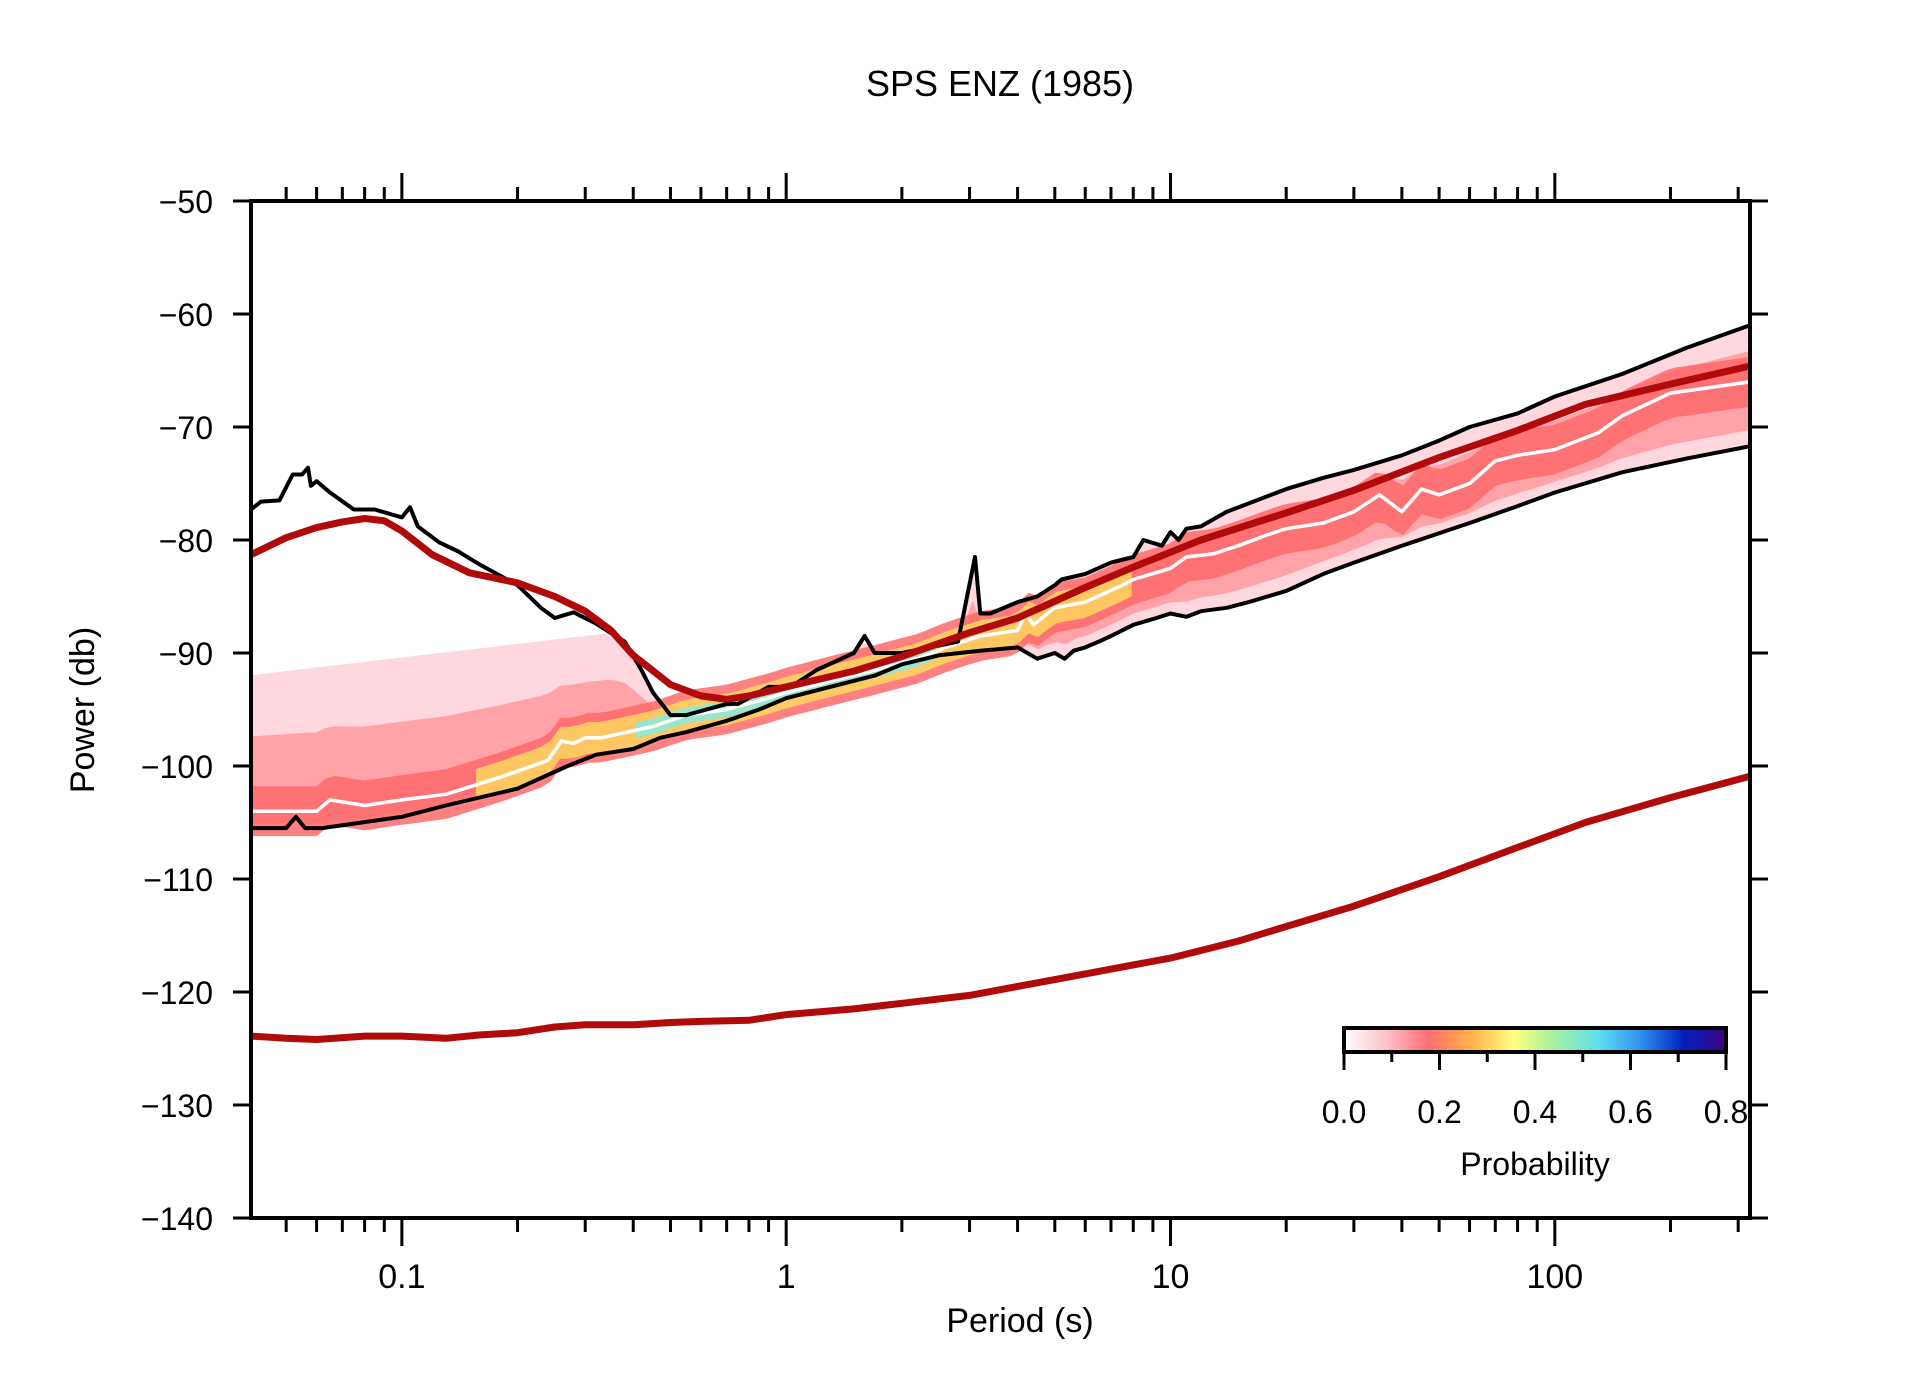  Describe the element at coordinates (1534, 1164) in the screenshot. I see `colorbar-label: Probability` at that location.